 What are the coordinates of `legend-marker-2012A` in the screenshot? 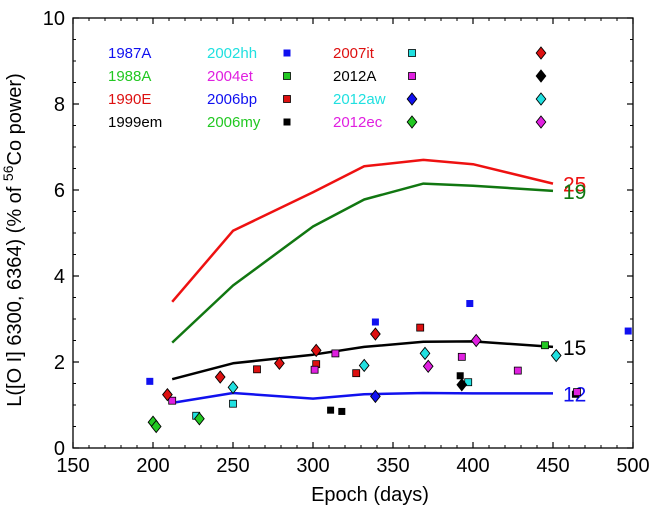 It's located at (541, 76).